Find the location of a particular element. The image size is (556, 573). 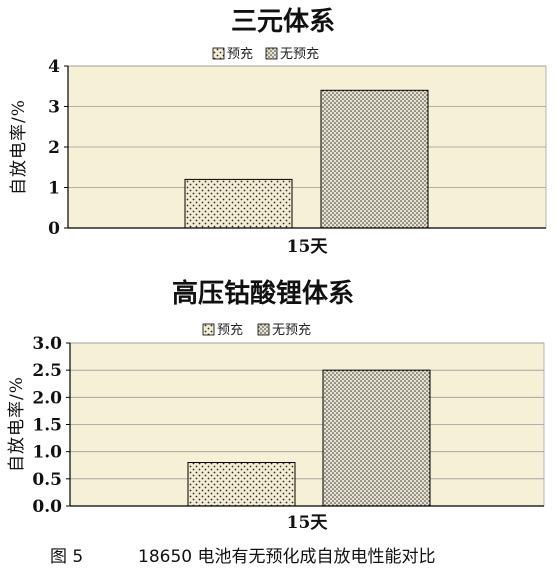

chart-2-x-category: 15天 is located at coordinates (308, 523).